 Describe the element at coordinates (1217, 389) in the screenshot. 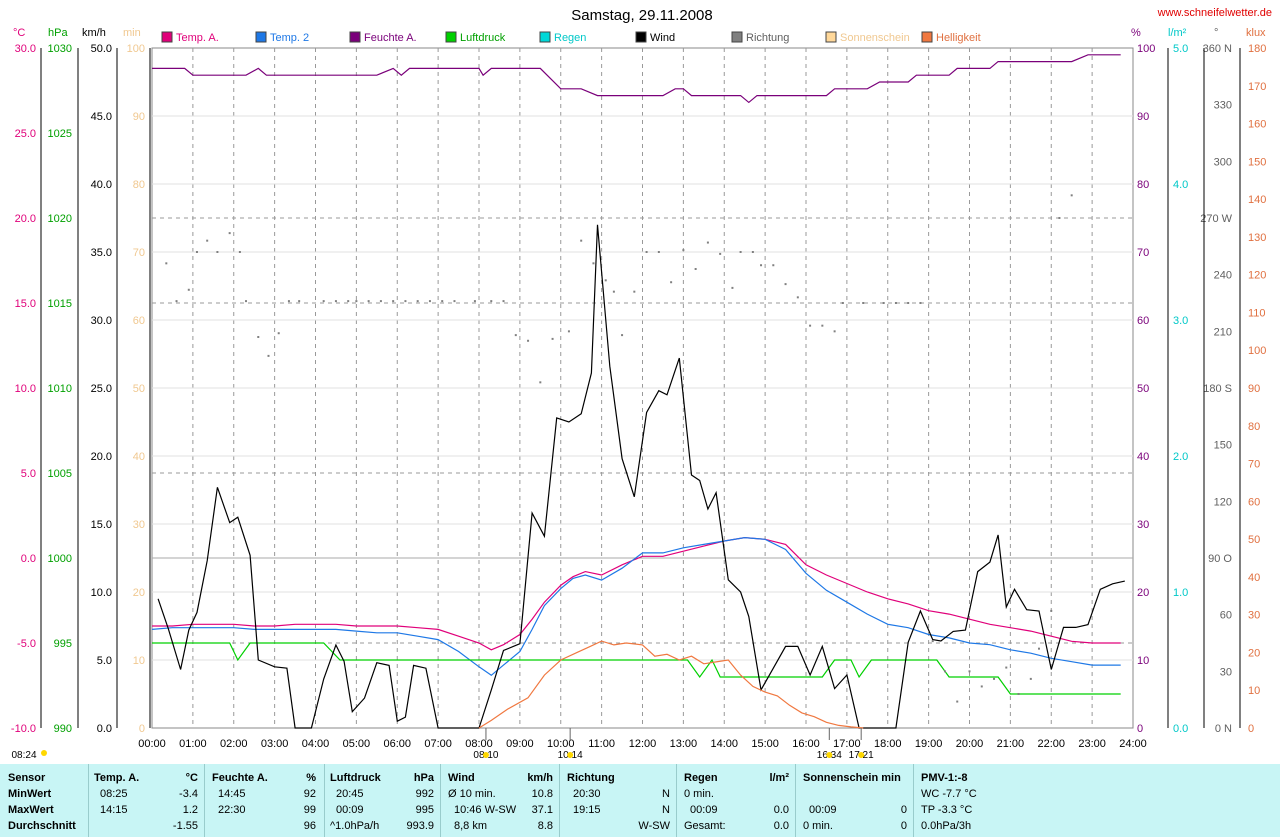

I see `deg-tick-label: 180 S` at that location.